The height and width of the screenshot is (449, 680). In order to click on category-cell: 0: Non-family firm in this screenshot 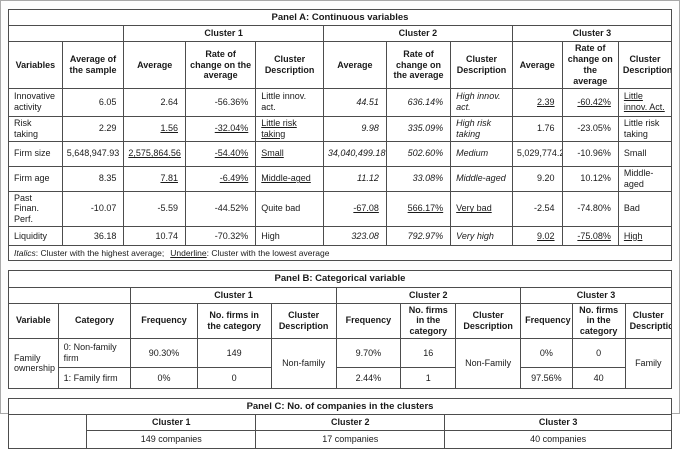, I will do `click(94, 352)`.